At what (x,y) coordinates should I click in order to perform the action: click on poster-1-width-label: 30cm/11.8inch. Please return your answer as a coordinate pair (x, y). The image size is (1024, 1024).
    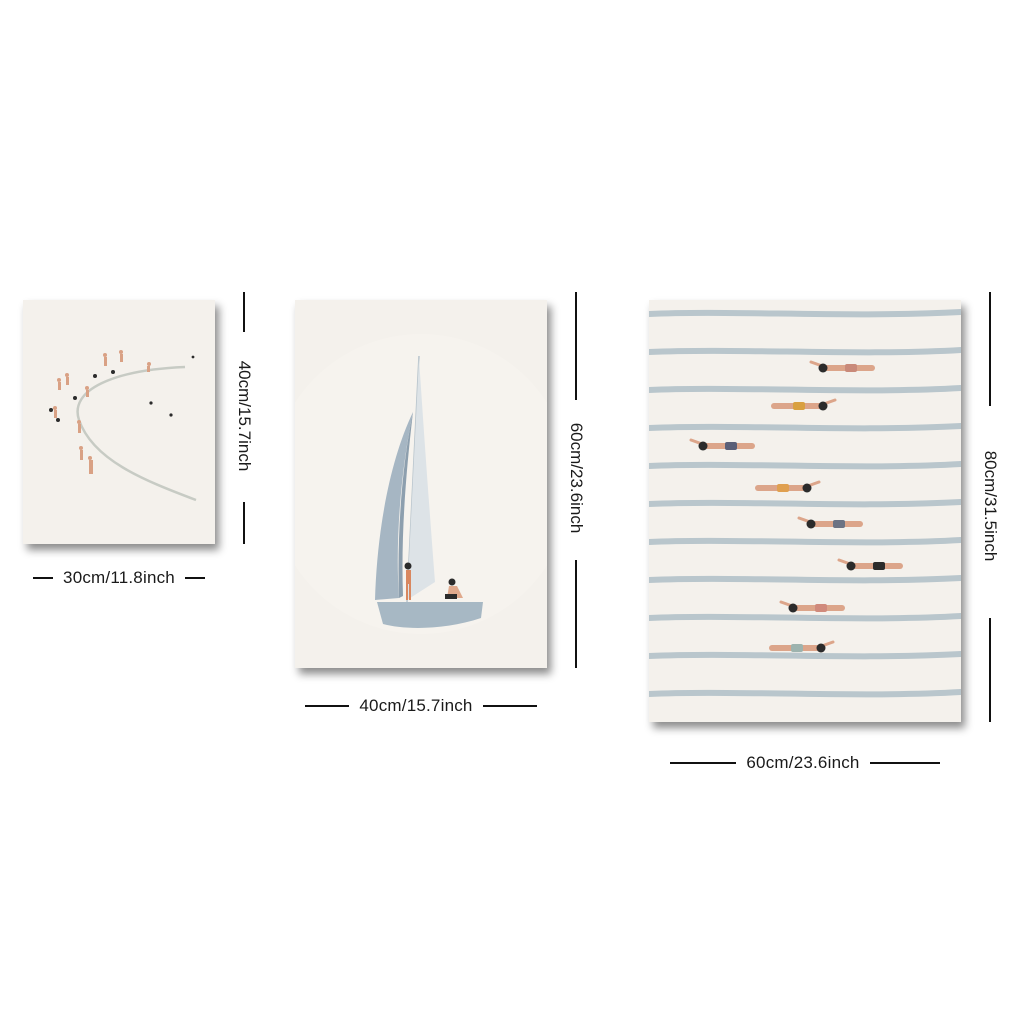
    Looking at the image, I should click on (119, 577).